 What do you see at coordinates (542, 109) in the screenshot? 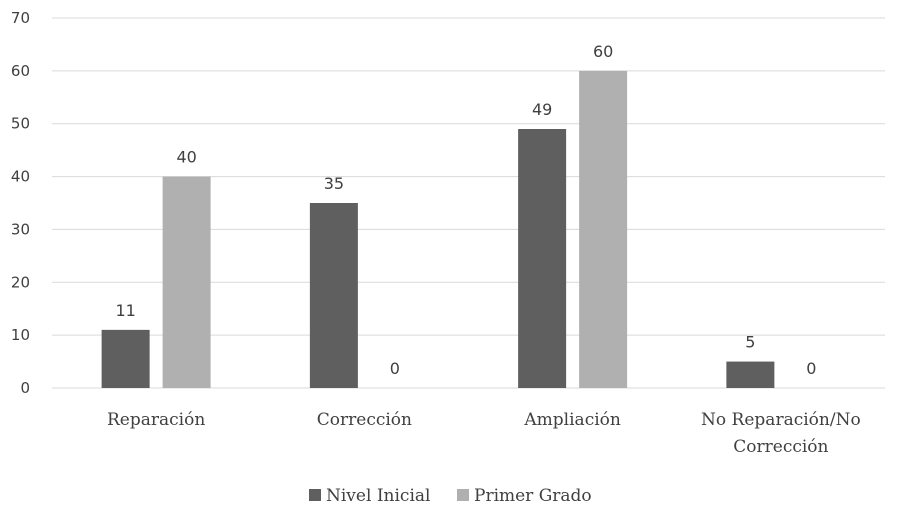
I see `data-label: 49` at bounding box center [542, 109].